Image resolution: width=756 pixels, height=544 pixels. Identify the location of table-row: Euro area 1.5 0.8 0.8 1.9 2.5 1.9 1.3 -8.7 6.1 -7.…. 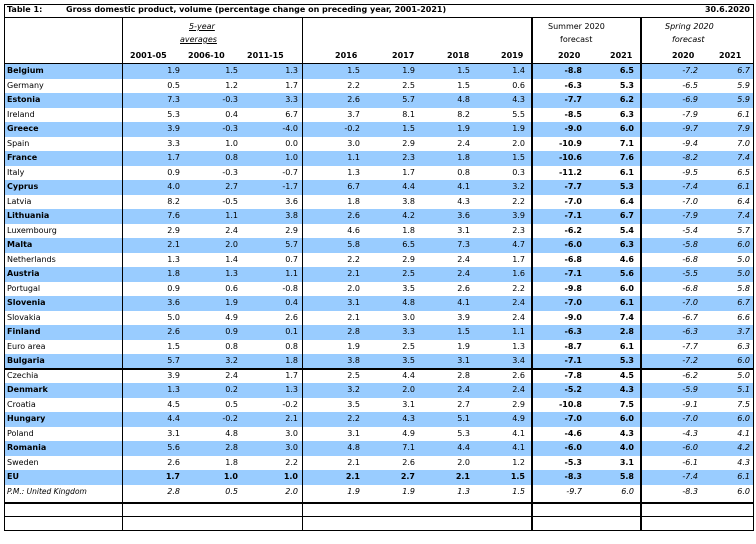
(379, 347).